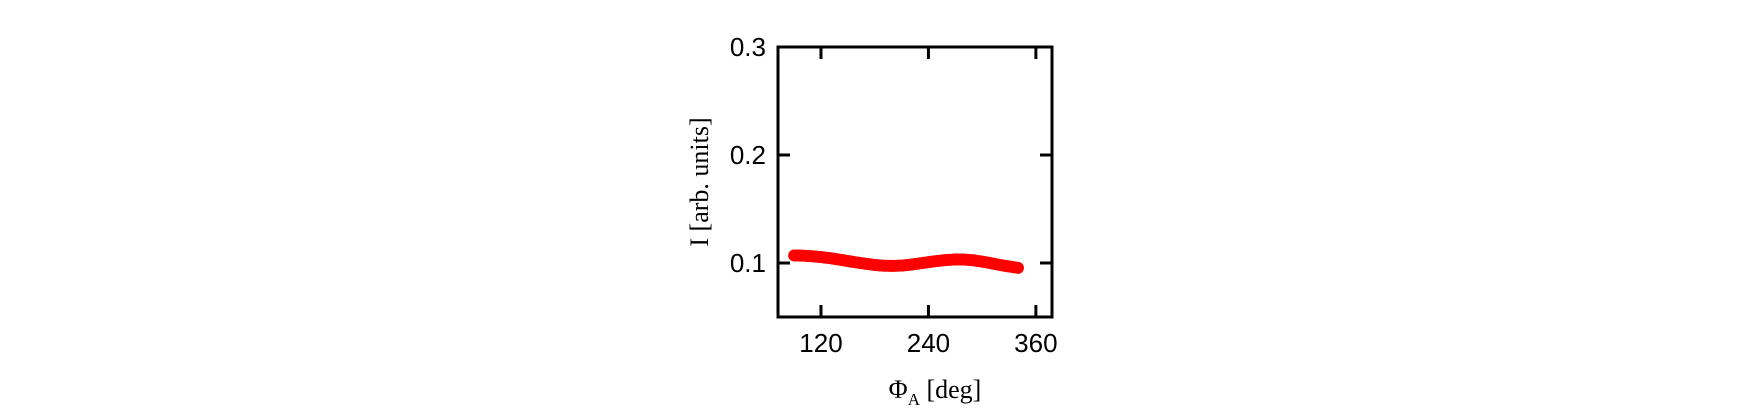 The image size is (1750, 417). Describe the element at coordinates (748, 263) in the screenshot. I see `y-tick-label: 0.1` at that location.